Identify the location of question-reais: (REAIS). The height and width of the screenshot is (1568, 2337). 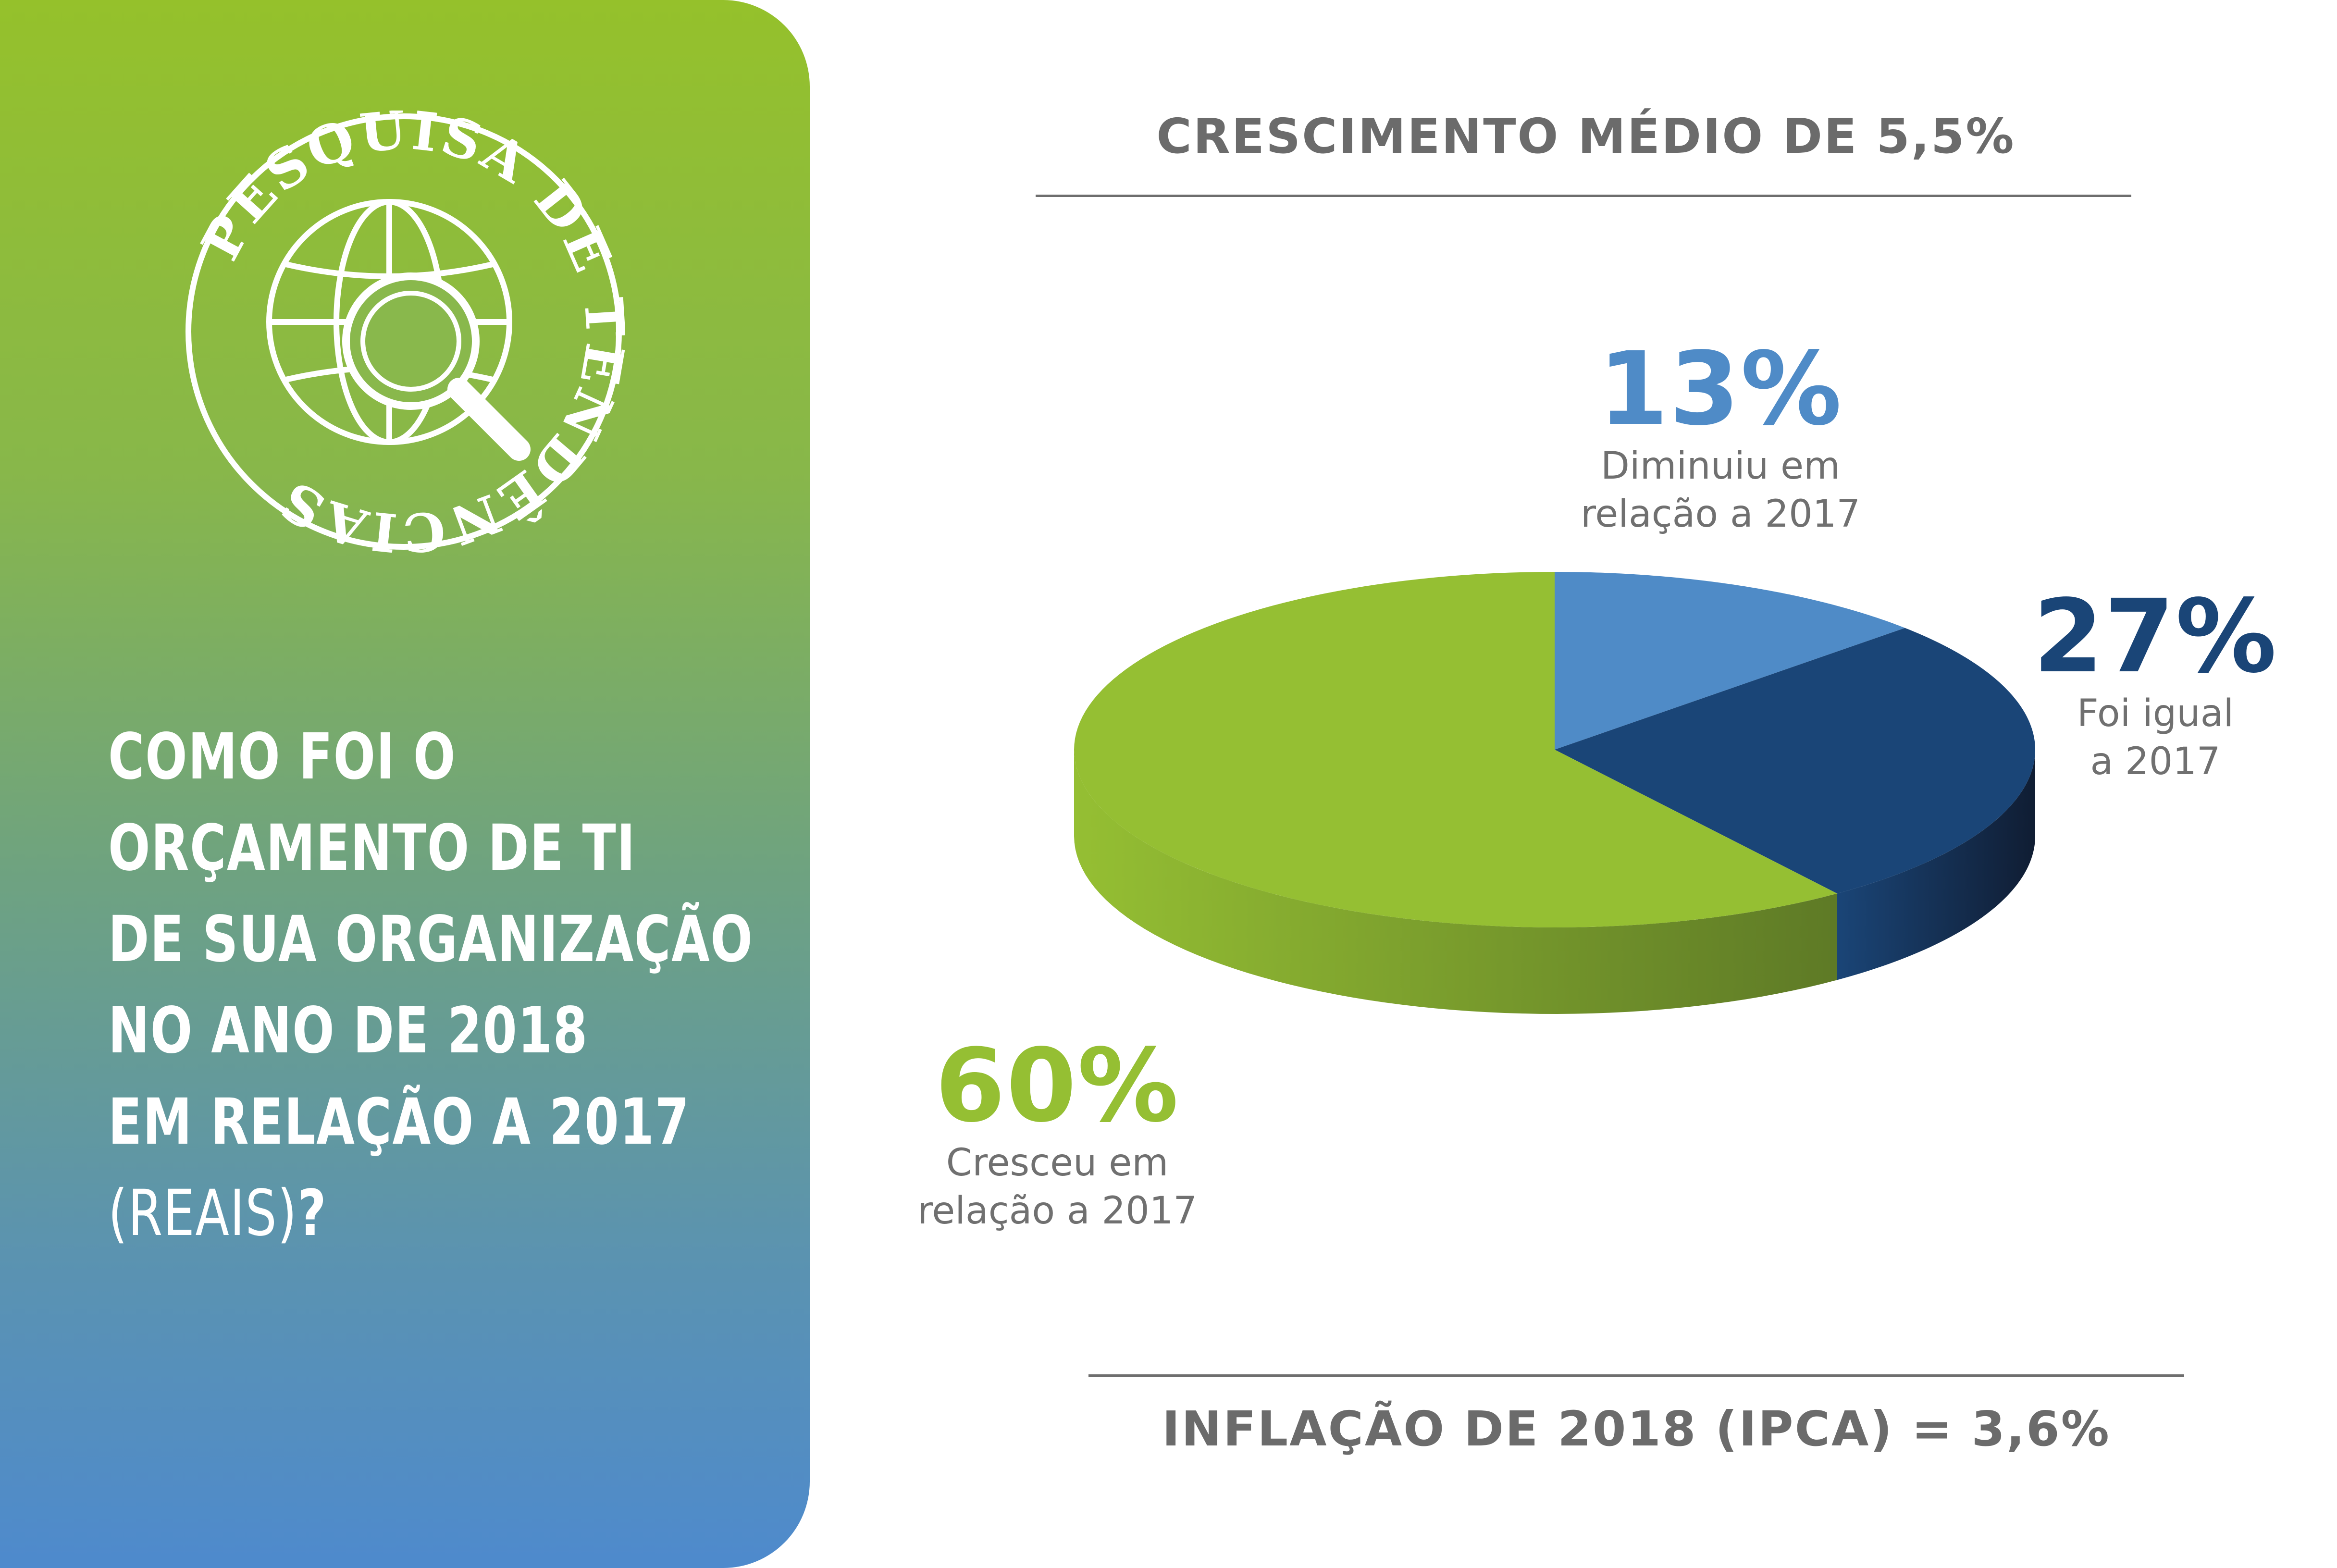
(203, 1213).